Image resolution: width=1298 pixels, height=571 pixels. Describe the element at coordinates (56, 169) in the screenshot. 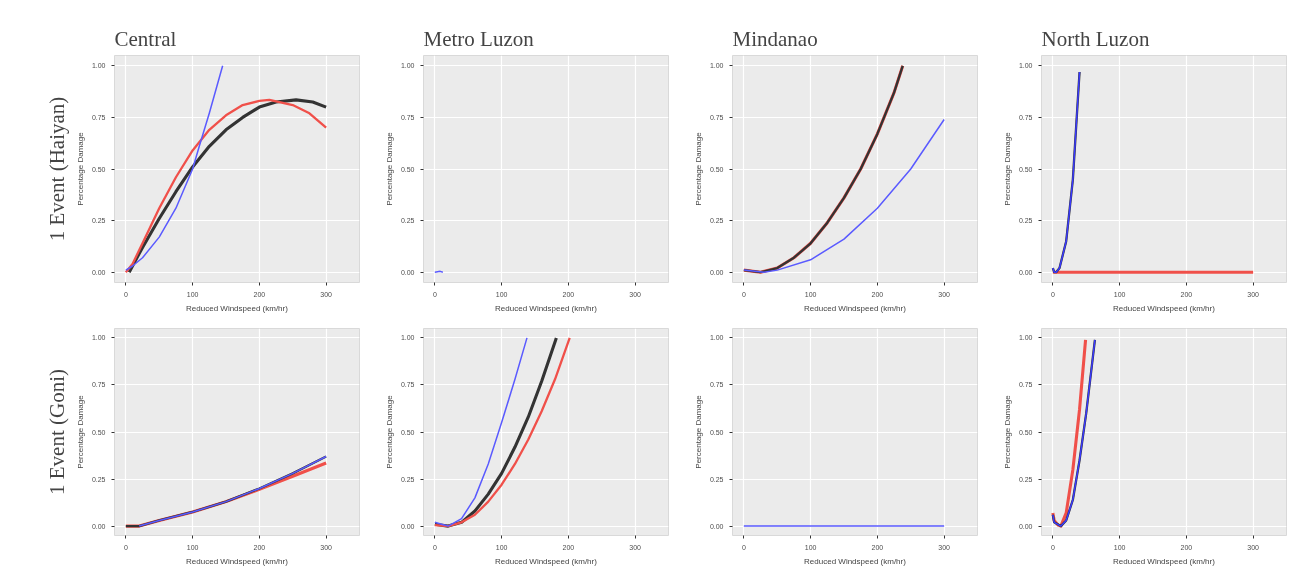

I see `text: 1 Event (Haiyan)` at that location.